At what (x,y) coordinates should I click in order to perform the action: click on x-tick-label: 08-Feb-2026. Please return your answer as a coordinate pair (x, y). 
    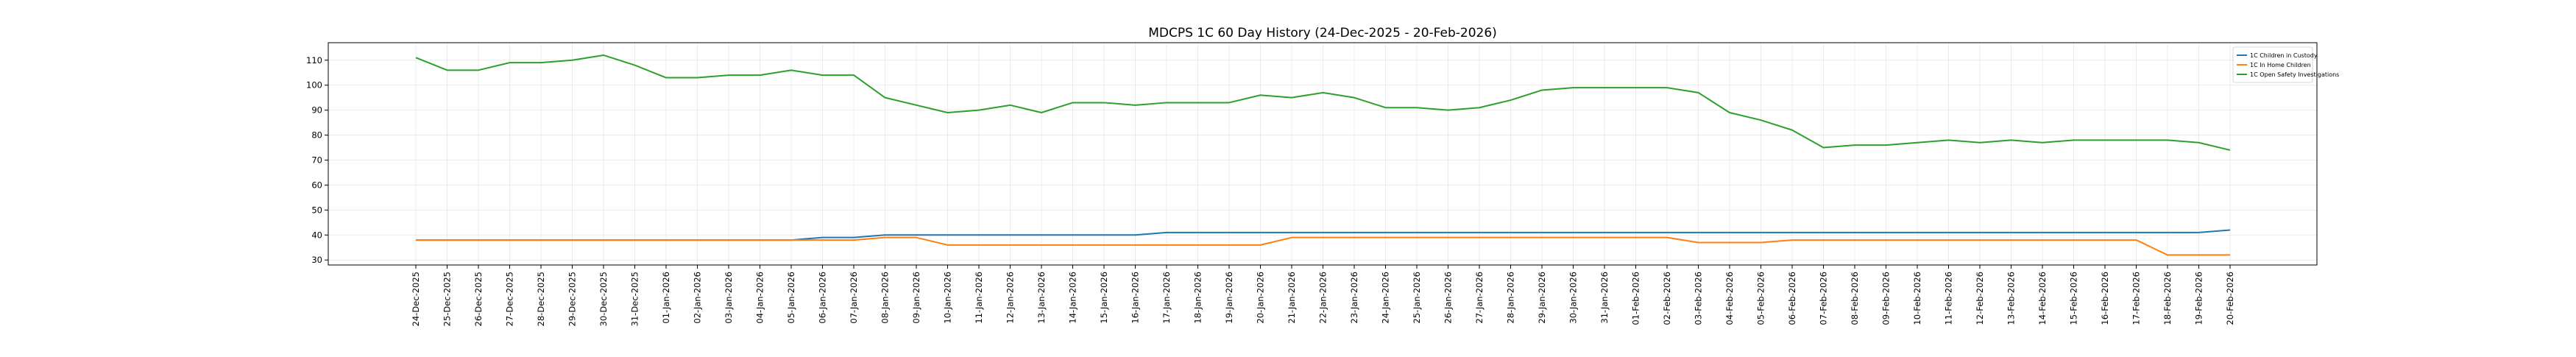
    Looking at the image, I should click on (1855, 299).